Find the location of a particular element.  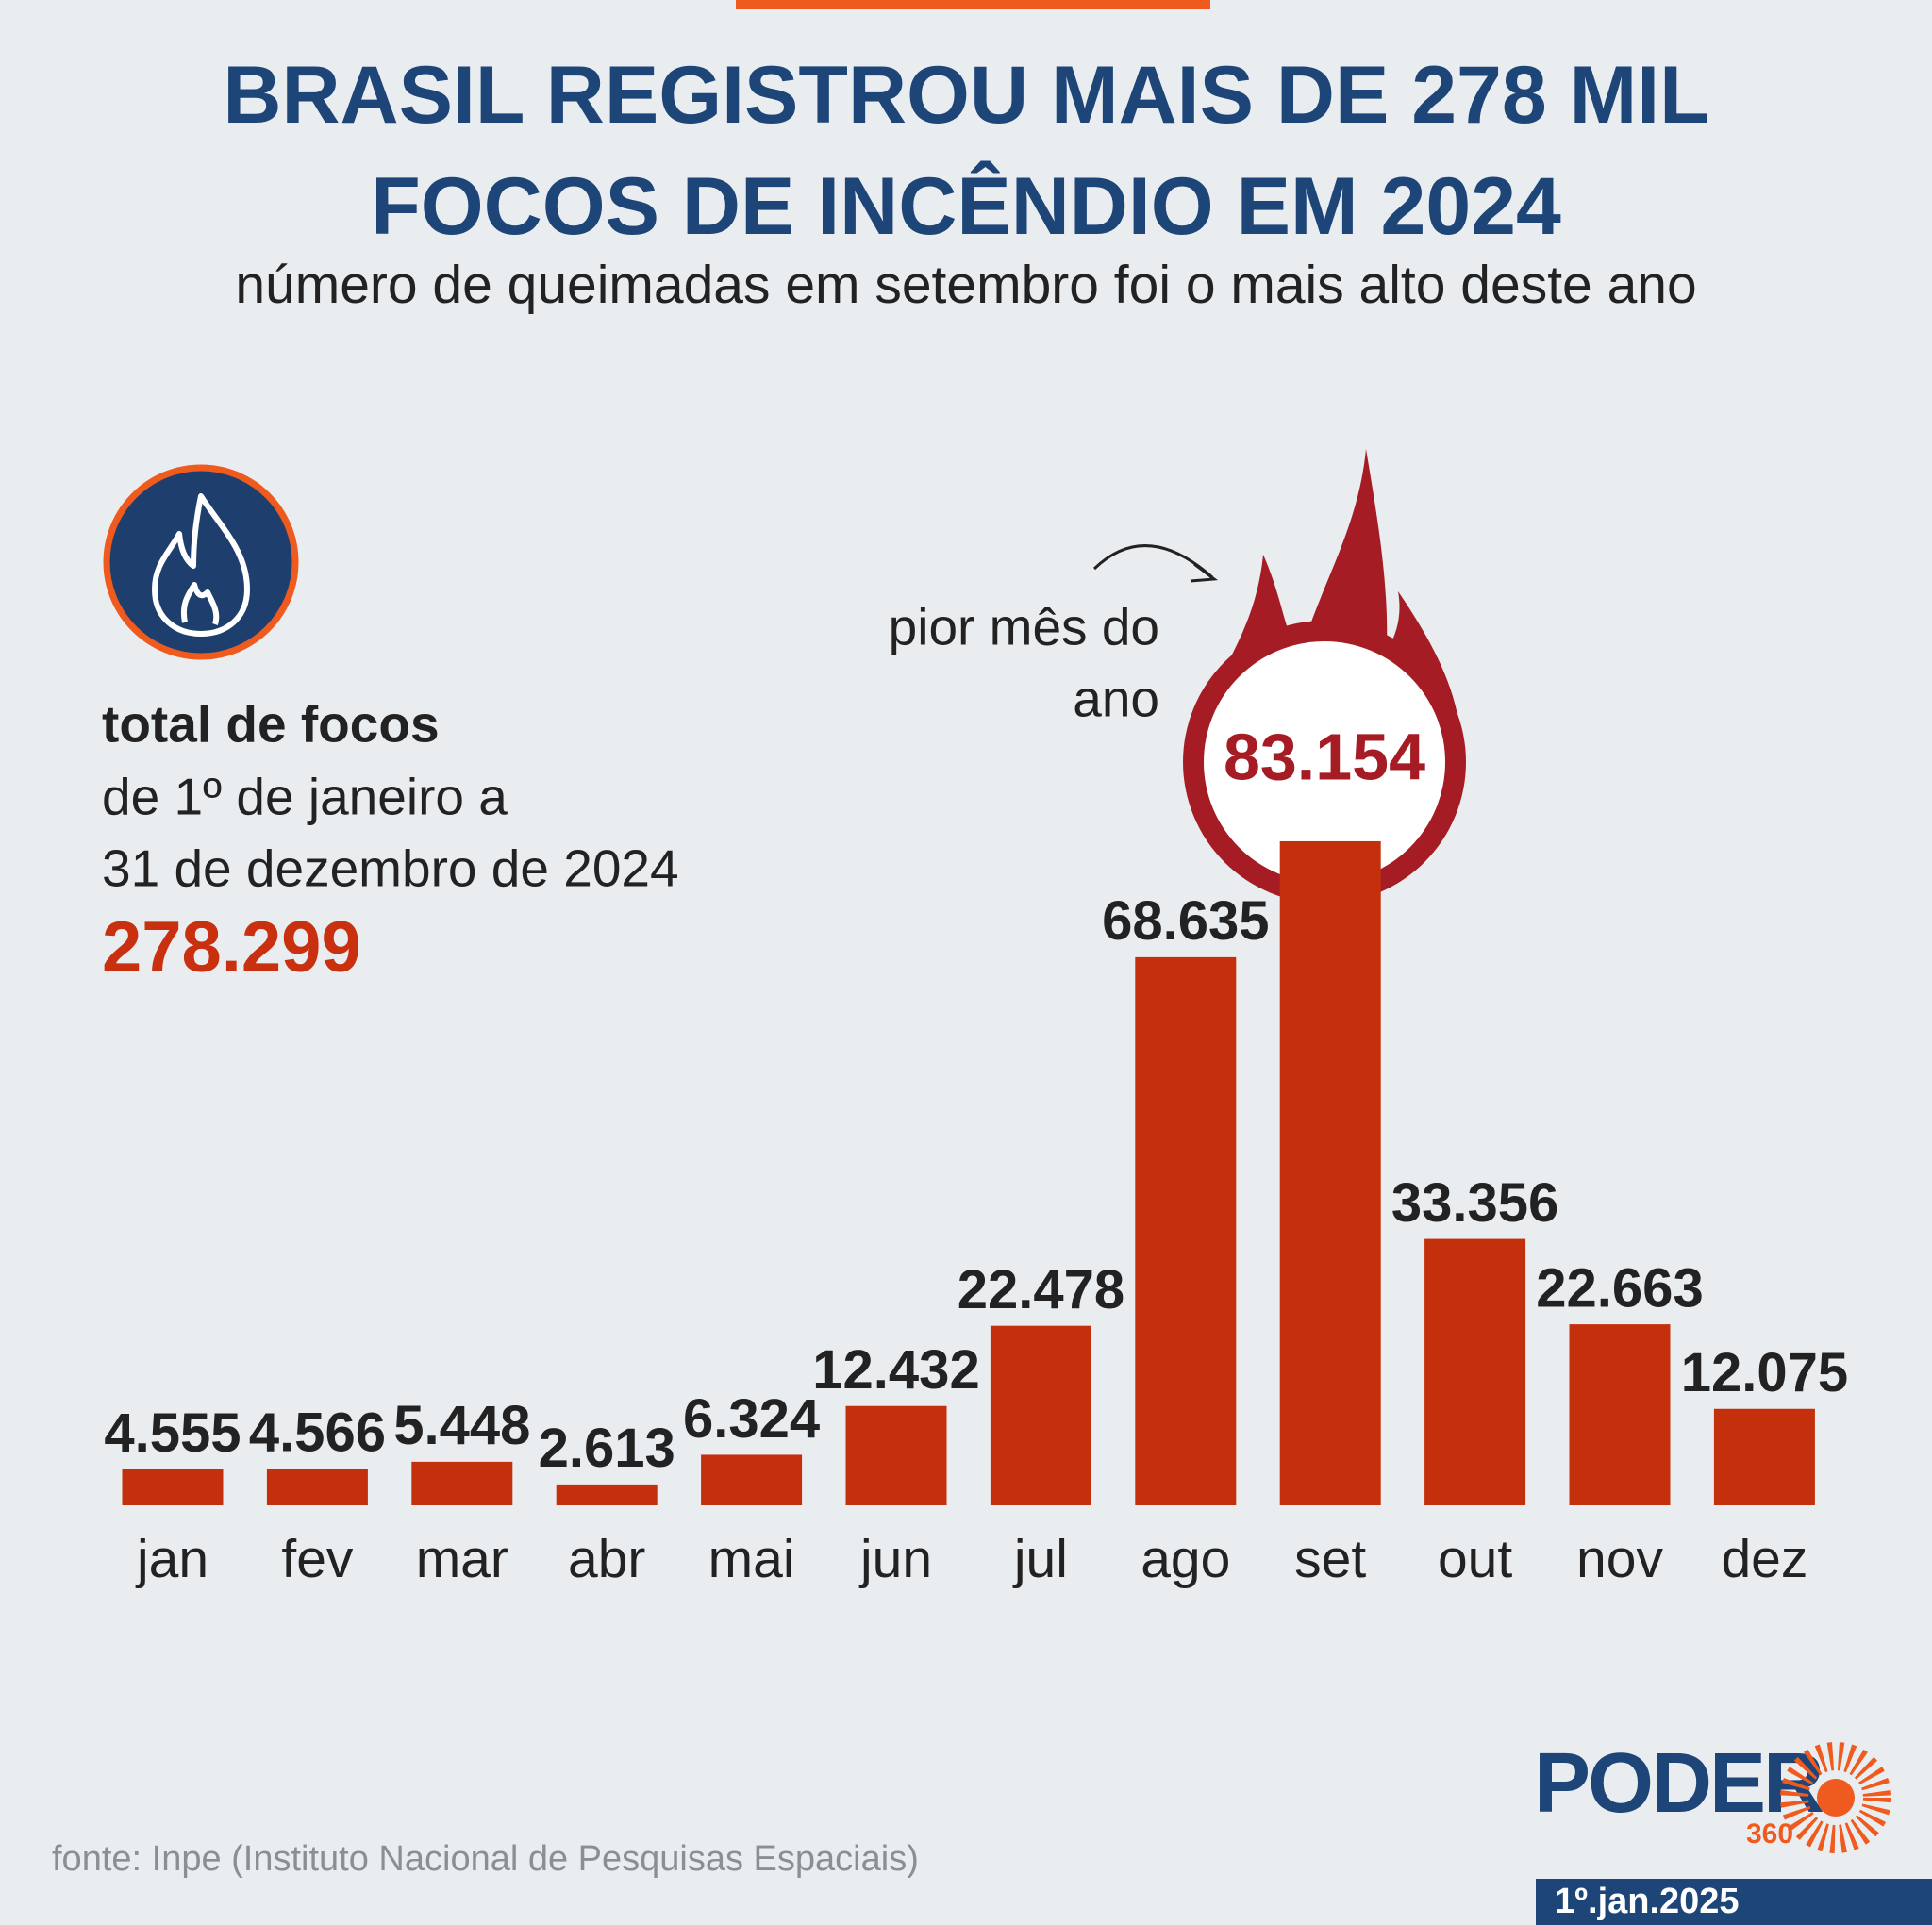

callout-arrow is located at coordinates (1152, 561).